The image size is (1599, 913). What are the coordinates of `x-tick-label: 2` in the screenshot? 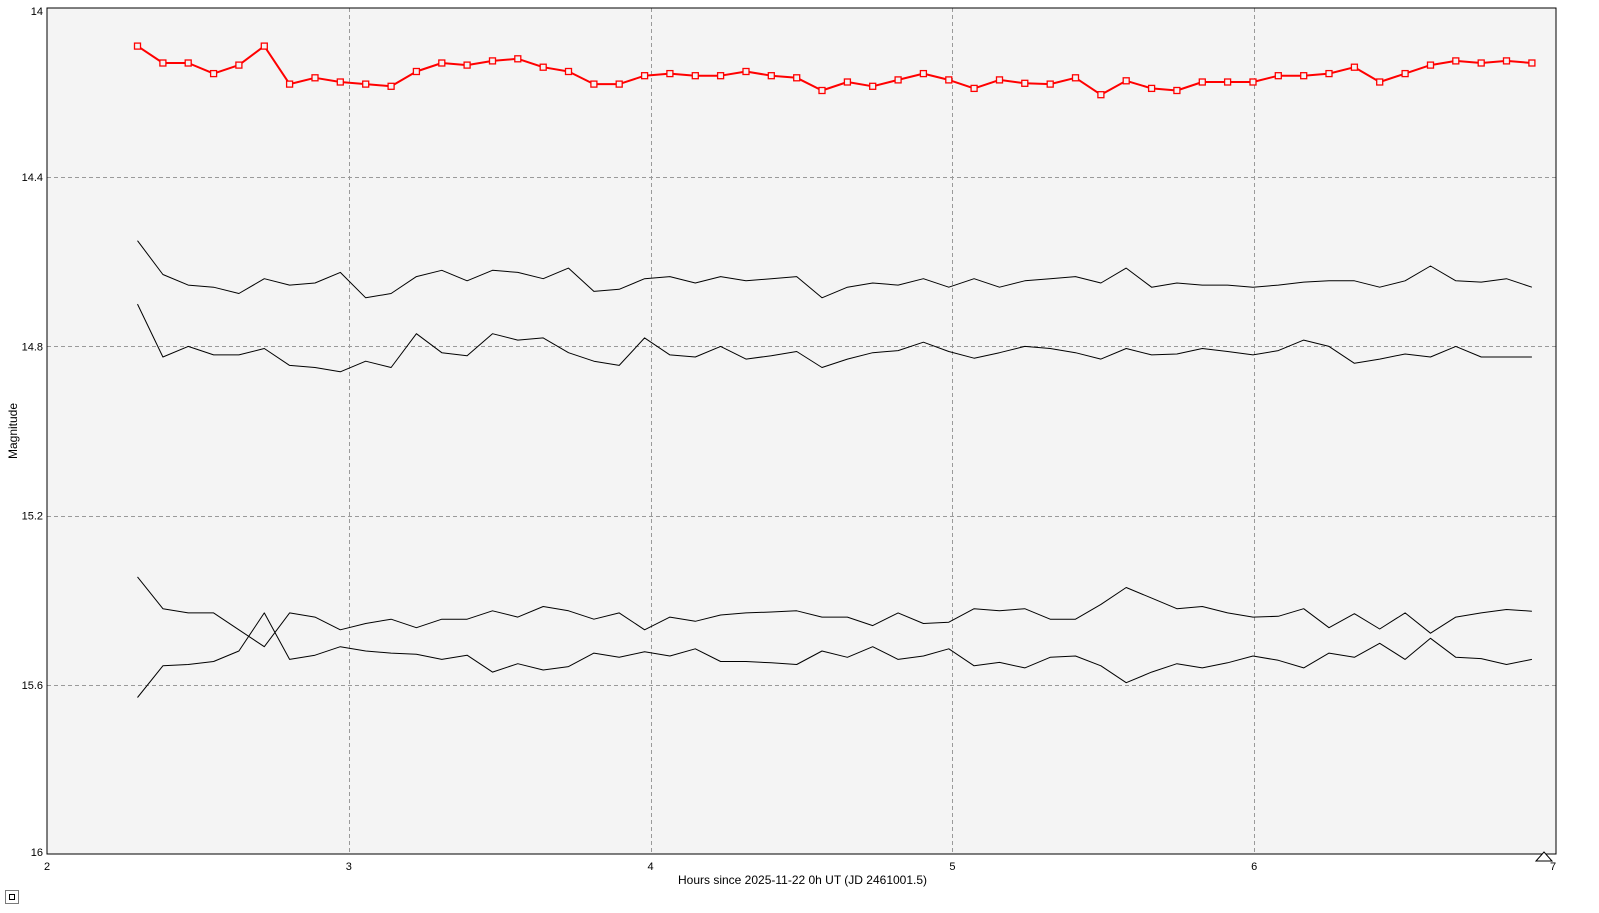 It's located at (47, 867).